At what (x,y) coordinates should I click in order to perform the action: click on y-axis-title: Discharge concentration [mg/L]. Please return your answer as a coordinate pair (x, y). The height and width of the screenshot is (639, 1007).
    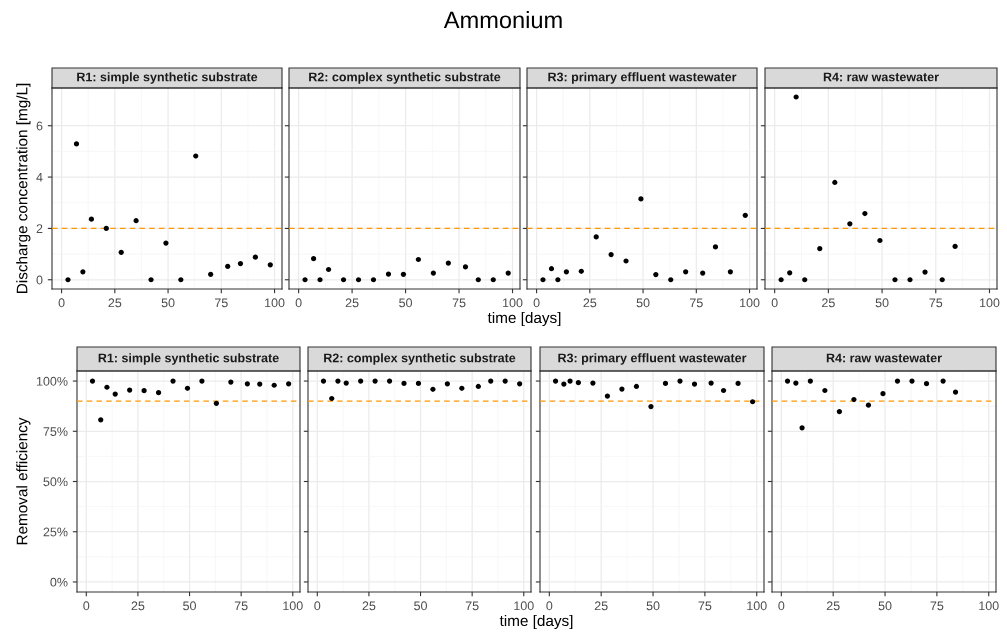
    Looking at the image, I should click on (23, 188).